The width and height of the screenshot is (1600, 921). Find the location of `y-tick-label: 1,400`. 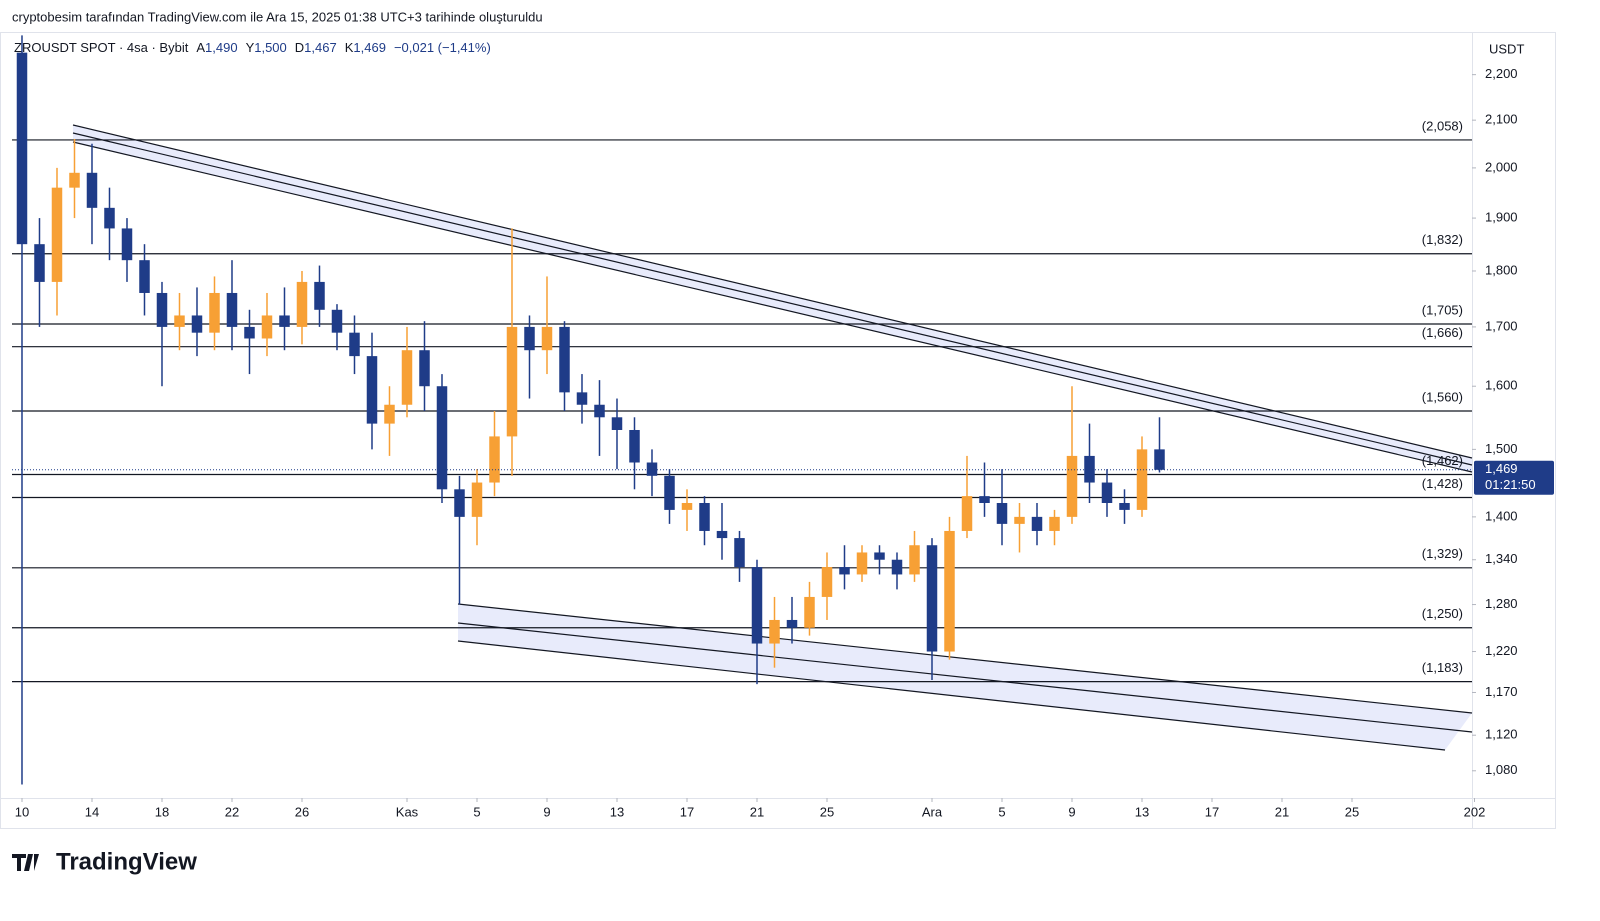

y-tick-label: 1,400 is located at coordinates (1501, 515).